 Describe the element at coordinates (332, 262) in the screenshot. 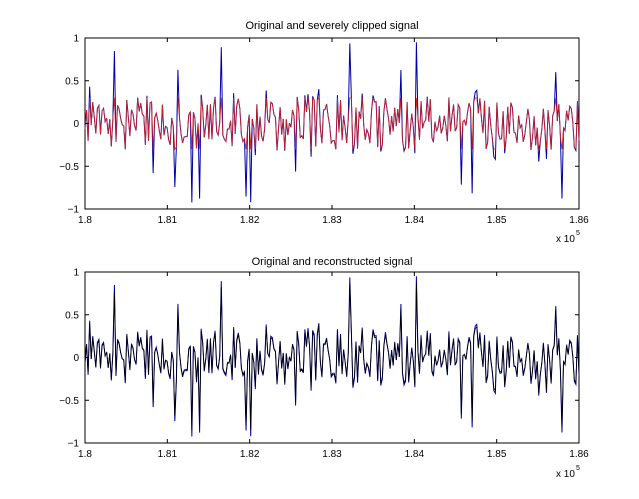

I see `chart-title: Original and reconstructed signal` at that location.